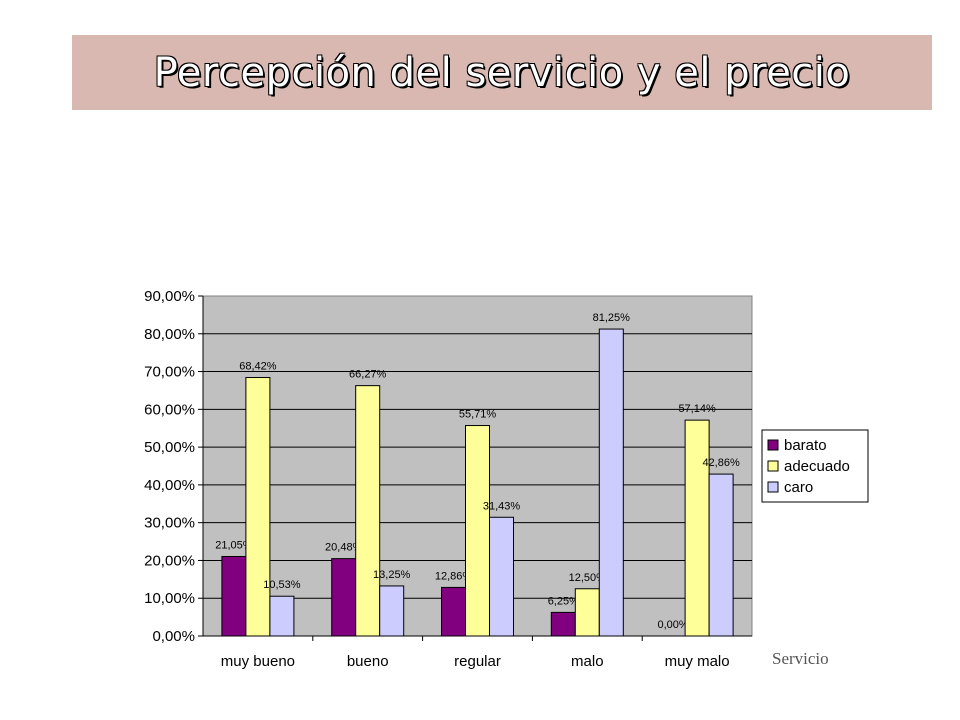 The image size is (960, 720). Describe the element at coordinates (697, 409) in the screenshot. I see `data-label: 57,14%` at that location.